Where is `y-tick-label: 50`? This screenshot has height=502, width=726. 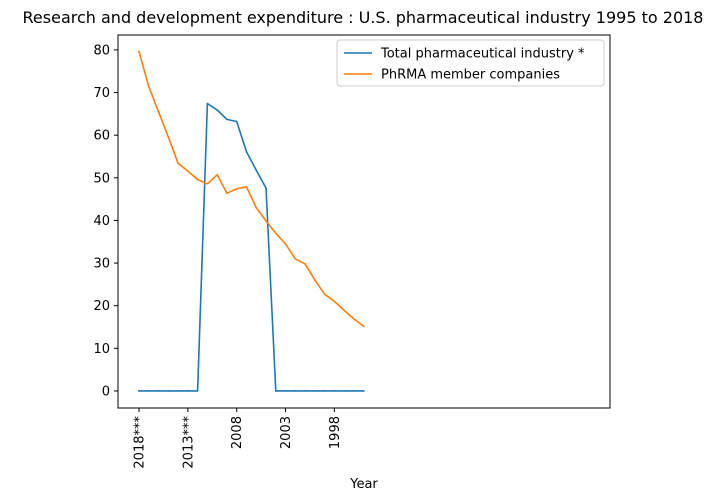
y-tick-label: 50 is located at coordinates (101, 178).